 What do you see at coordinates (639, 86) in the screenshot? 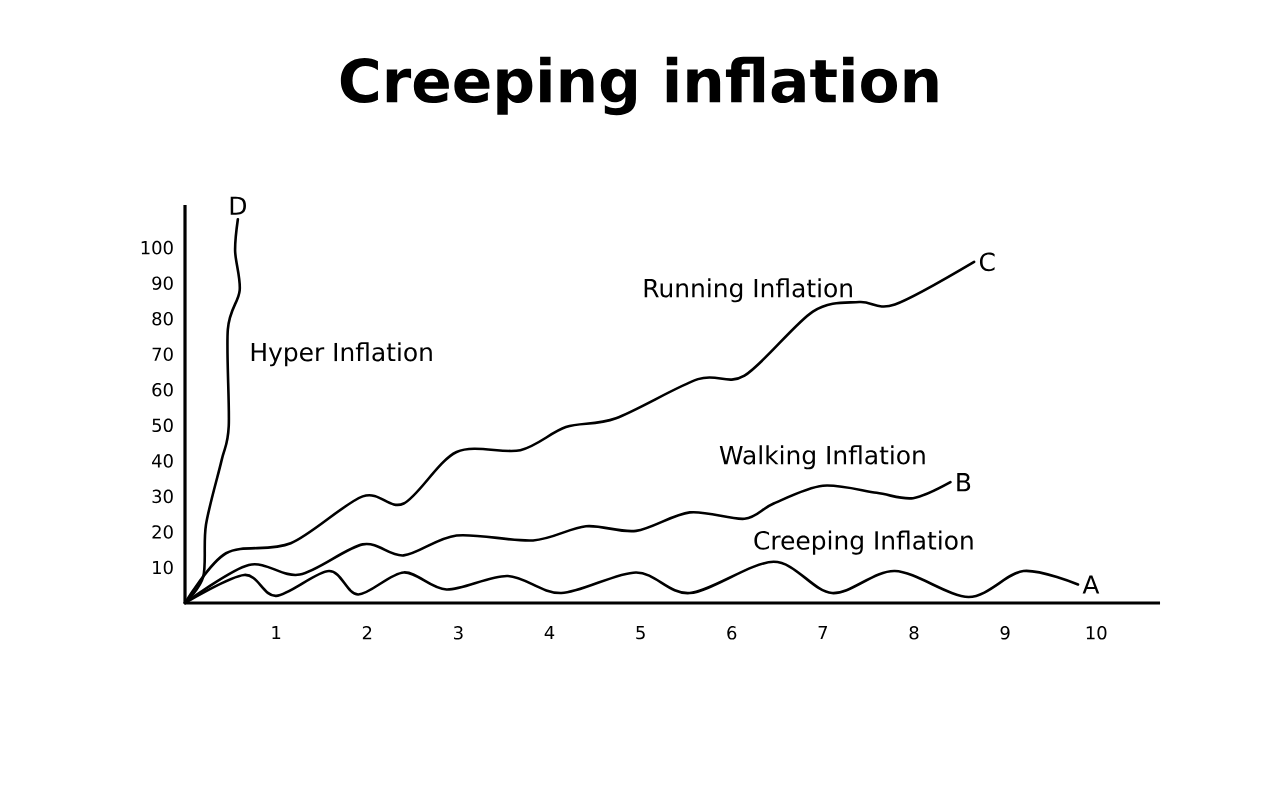
I see `chart-title: Creeping inflation` at bounding box center [639, 86].